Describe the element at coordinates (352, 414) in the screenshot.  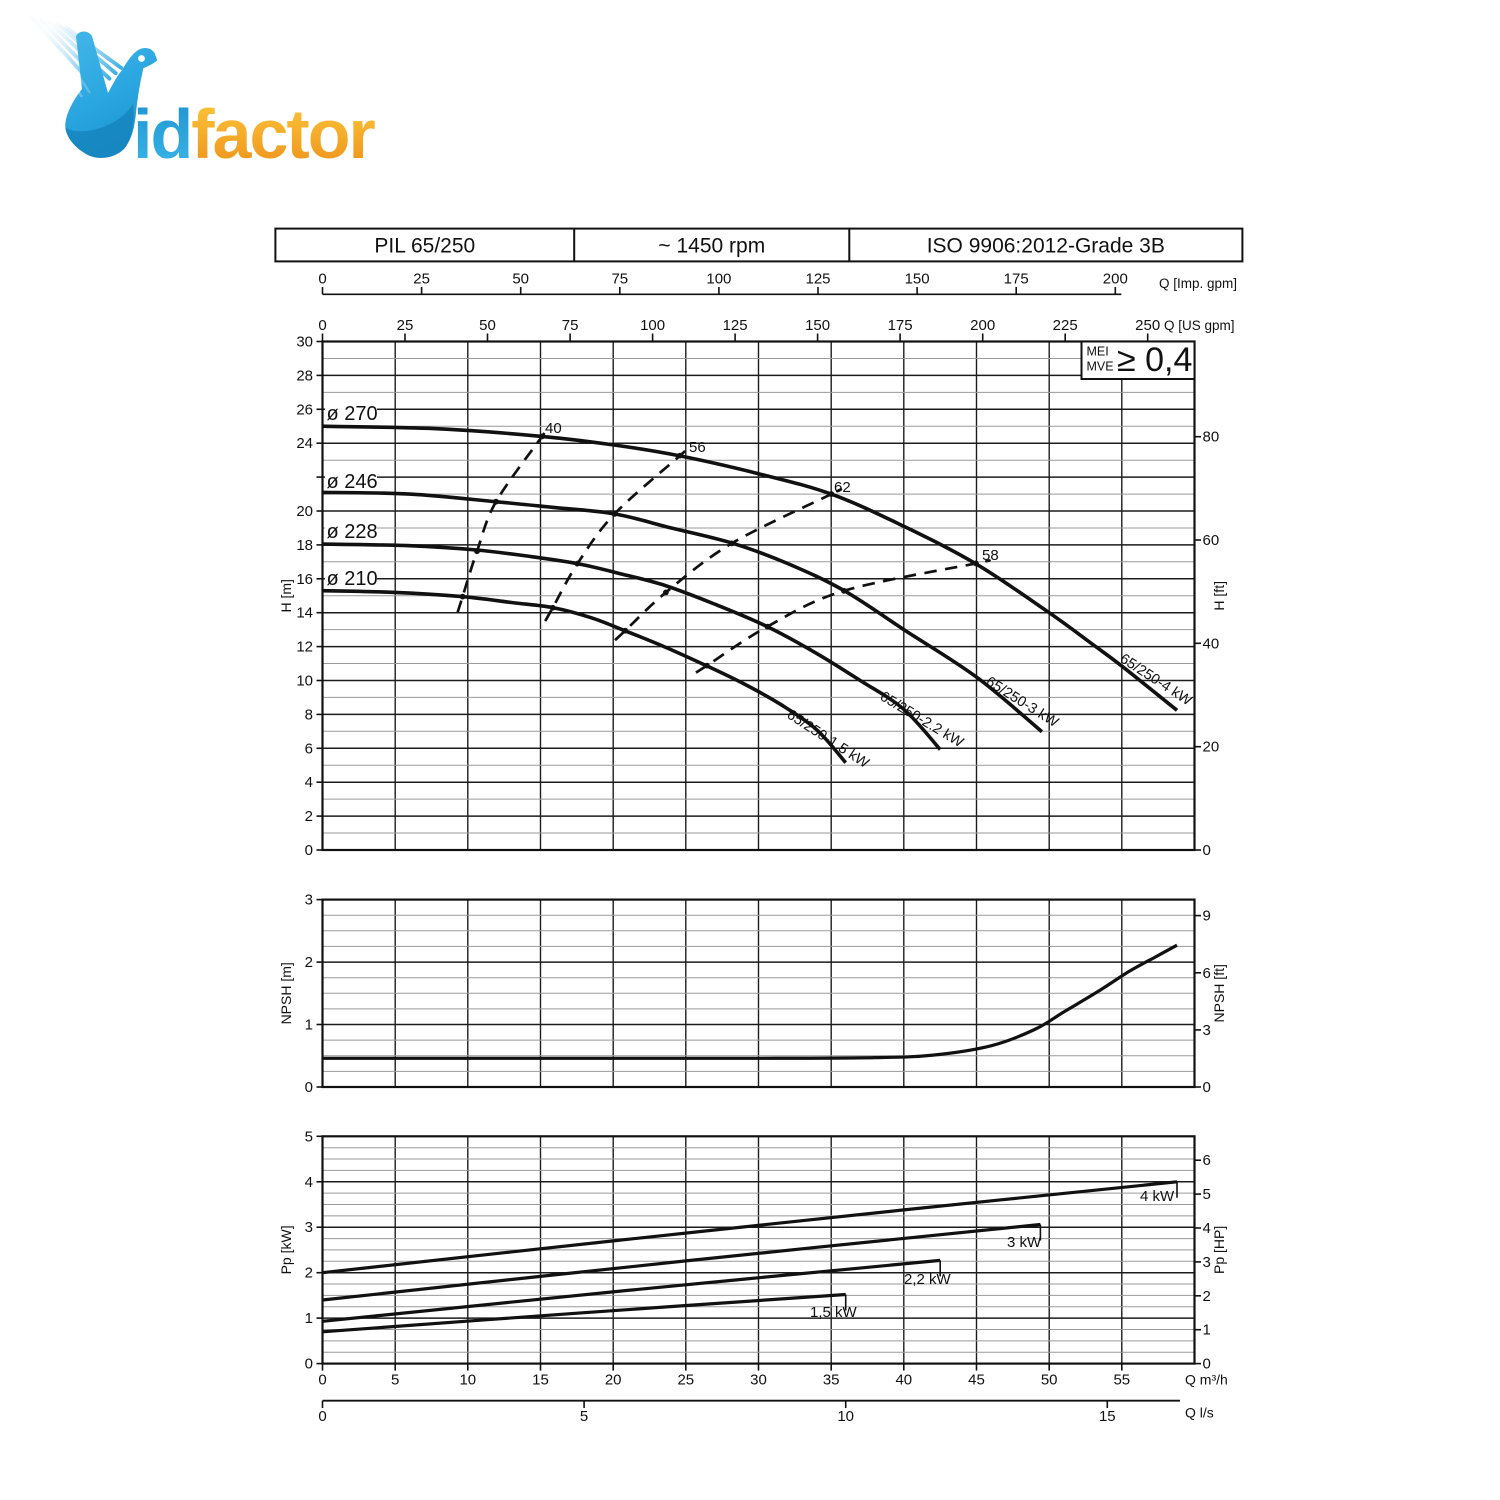
I see `svg-text: ø 270` at that location.